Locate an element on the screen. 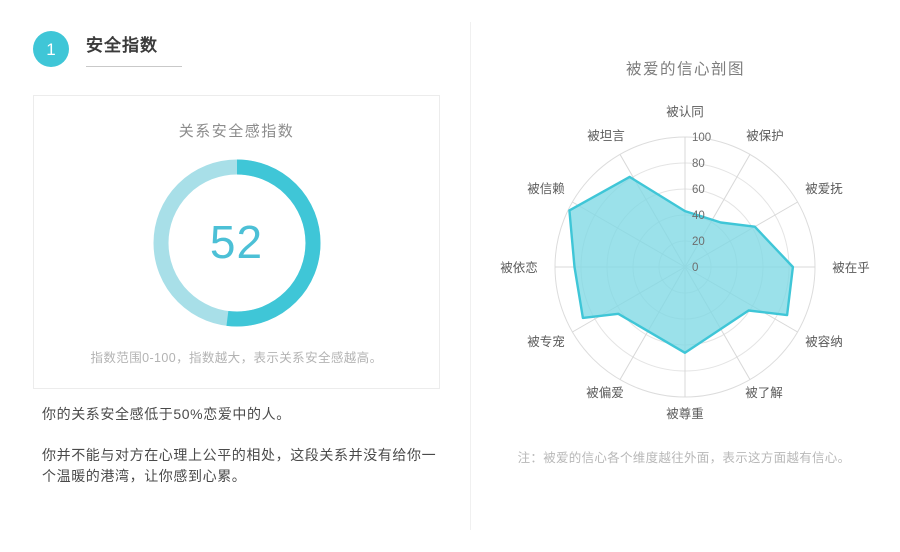 The width and height of the screenshot is (900, 552). radar-axis-label-被偏爱: 被偏爱 is located at coordinates (605, 392).